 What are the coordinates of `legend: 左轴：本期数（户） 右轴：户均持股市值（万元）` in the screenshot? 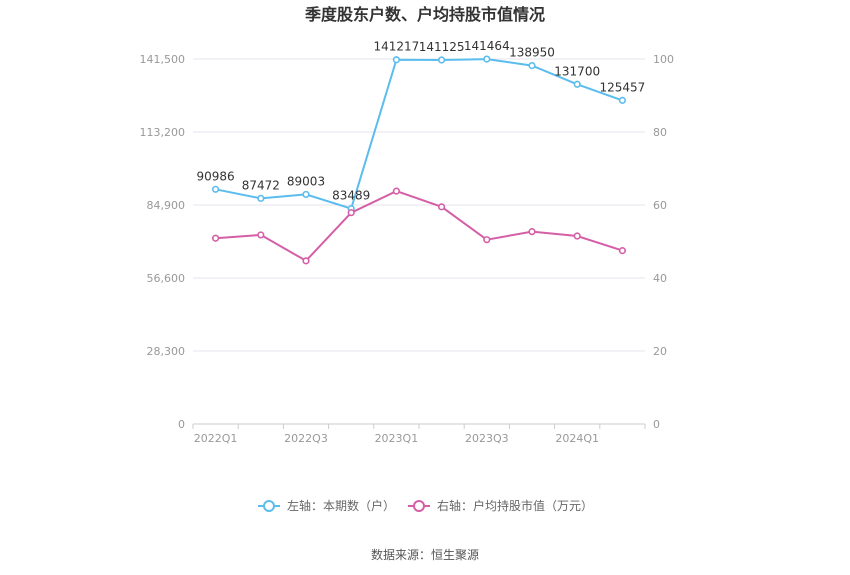 It's located at (425, 505).